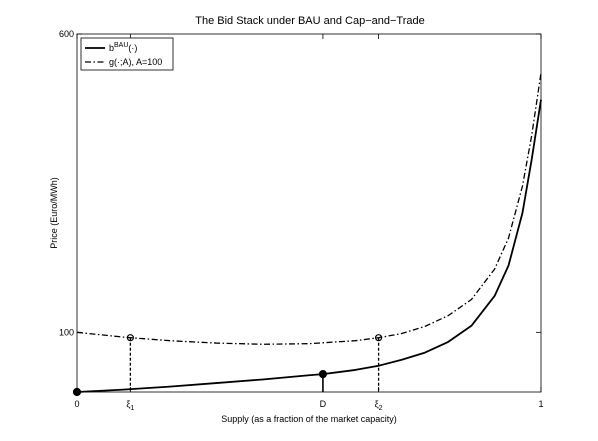 The height and width of the screenshot is (441, 598). Describe the element at coordinates (130, 405) in the screenshot. I see `x-tick-label: ξ1` at that location.